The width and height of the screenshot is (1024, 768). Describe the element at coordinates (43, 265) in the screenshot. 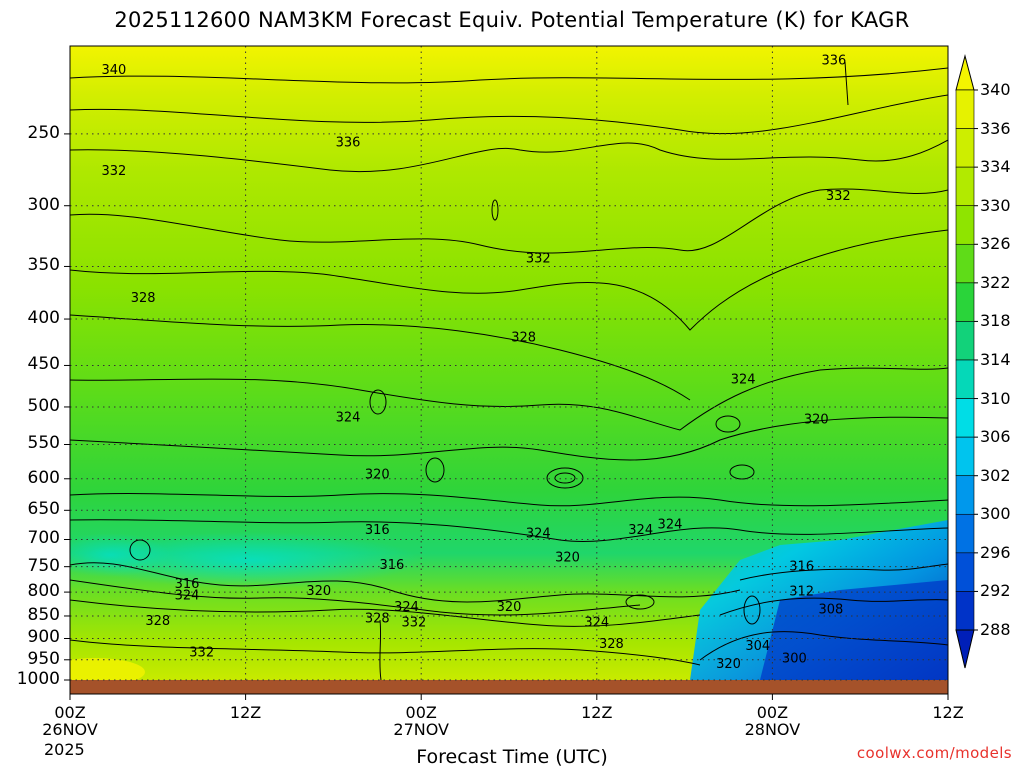

I see `y-tick-label: 350` at that location.